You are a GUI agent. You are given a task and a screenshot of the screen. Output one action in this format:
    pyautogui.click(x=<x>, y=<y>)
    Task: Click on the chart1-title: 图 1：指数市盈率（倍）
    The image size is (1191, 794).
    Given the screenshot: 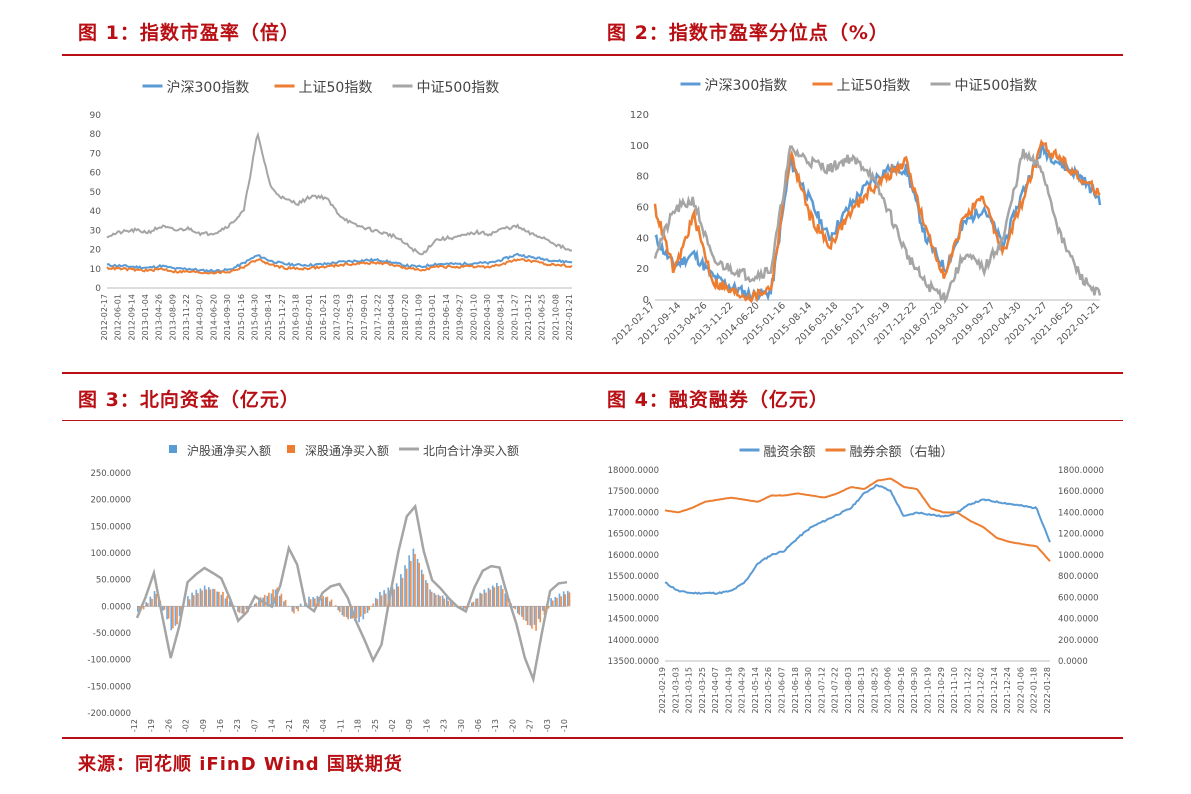 What is the action you would take?
    pyautogui.click(x=189, y=33)
    